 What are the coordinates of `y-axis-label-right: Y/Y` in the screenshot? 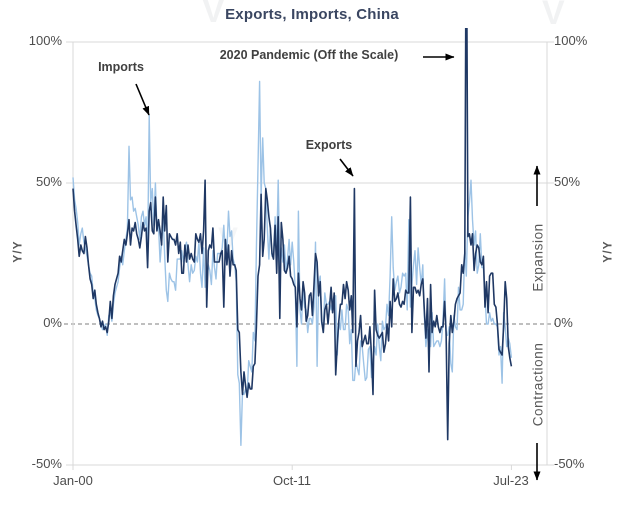 It's located at (607, 251).